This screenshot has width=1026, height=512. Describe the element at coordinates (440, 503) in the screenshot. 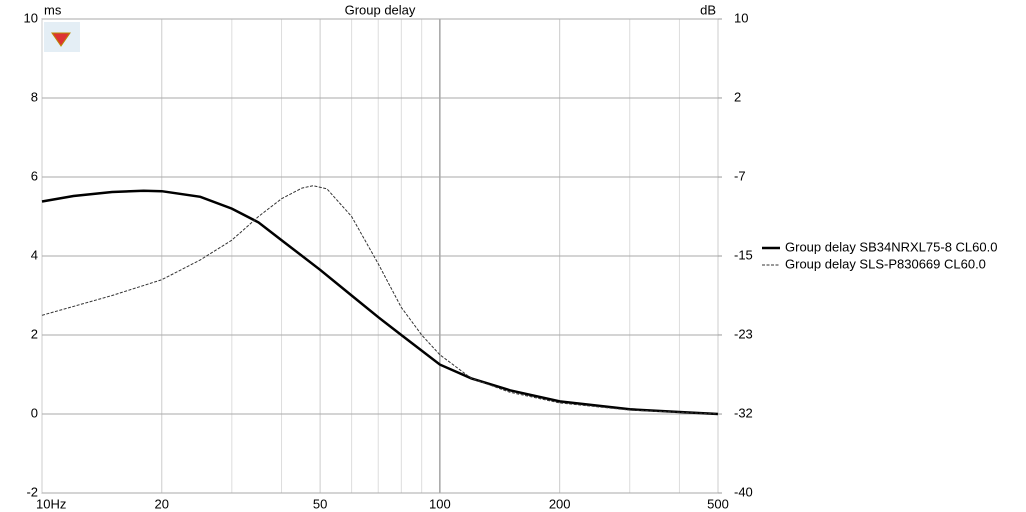

I see `x-tick-label: 100` at that location.